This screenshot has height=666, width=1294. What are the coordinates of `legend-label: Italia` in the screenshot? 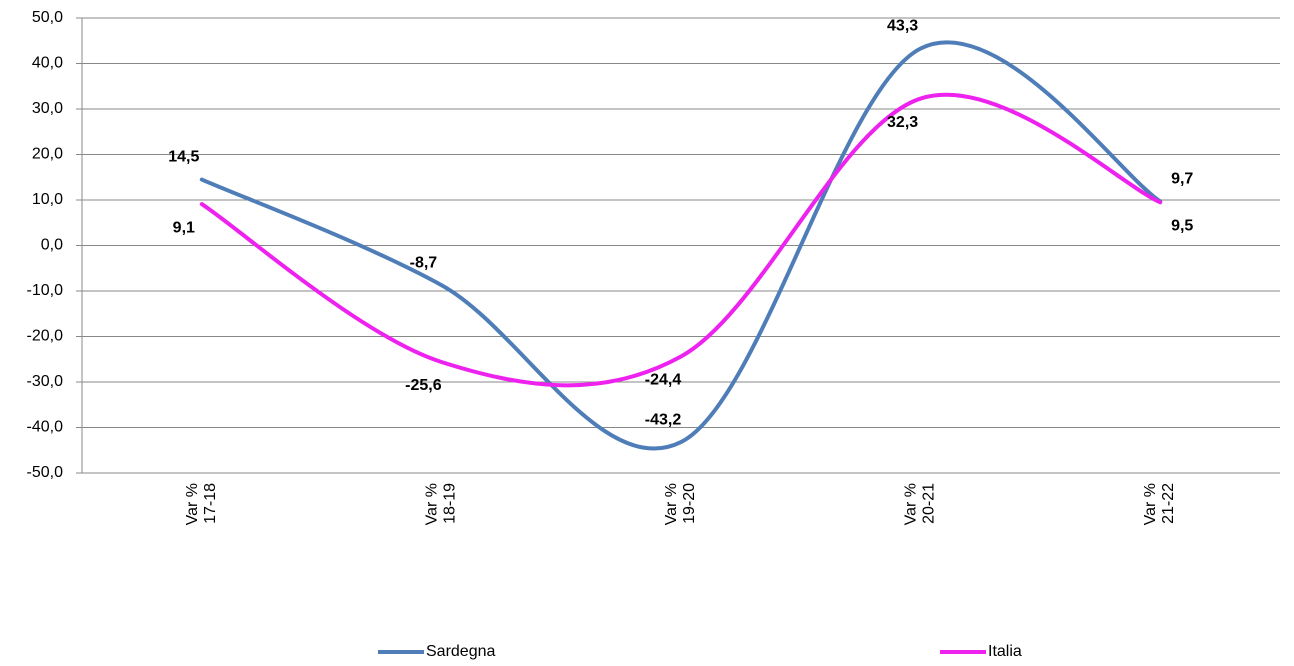 It's located at (1005, 651).